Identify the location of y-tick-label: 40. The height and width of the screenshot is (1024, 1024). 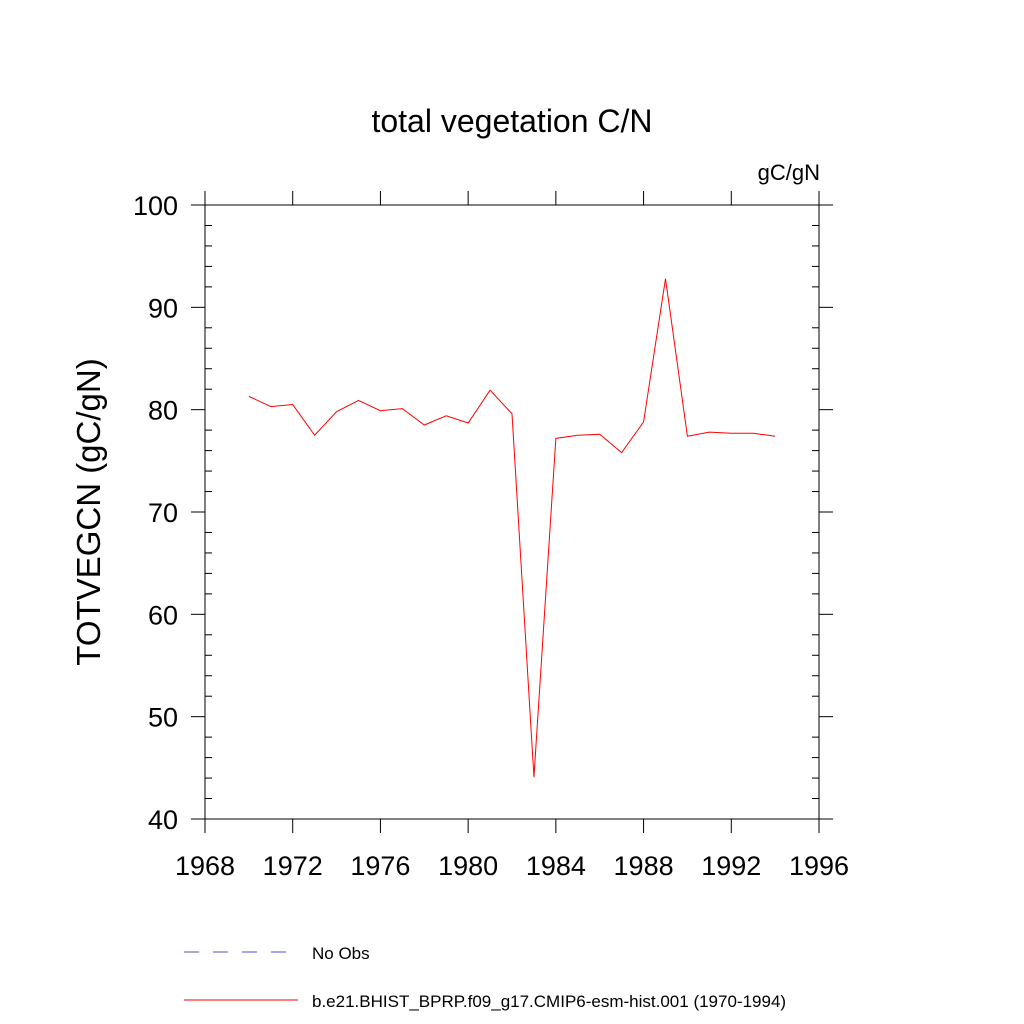
(163, 820).